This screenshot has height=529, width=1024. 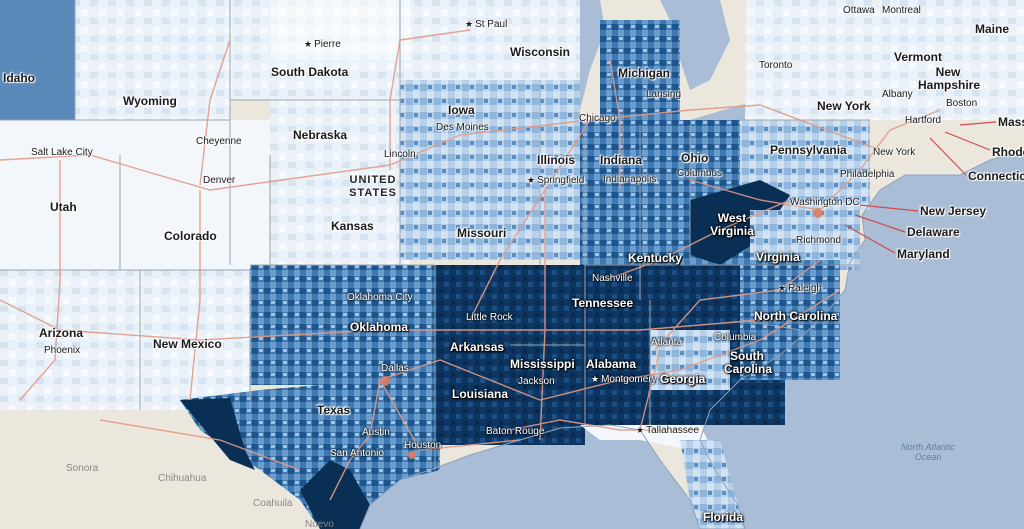 What do you see at coordinates (182, 478) in the screenshot?
I see `mexico-state-chihuahua: Chihuahua` at bounding box center [182, 478].